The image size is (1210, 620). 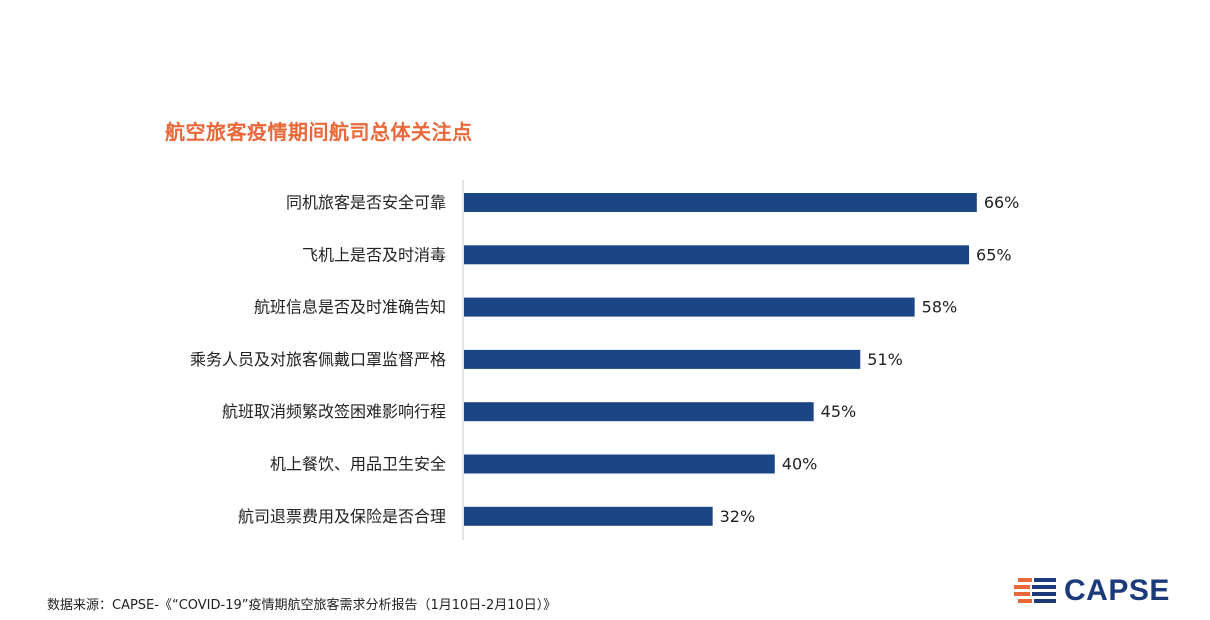 I want to click on chart-title: 航空旅客疫情期间航司总体关注点, so click(x=319, y=132).